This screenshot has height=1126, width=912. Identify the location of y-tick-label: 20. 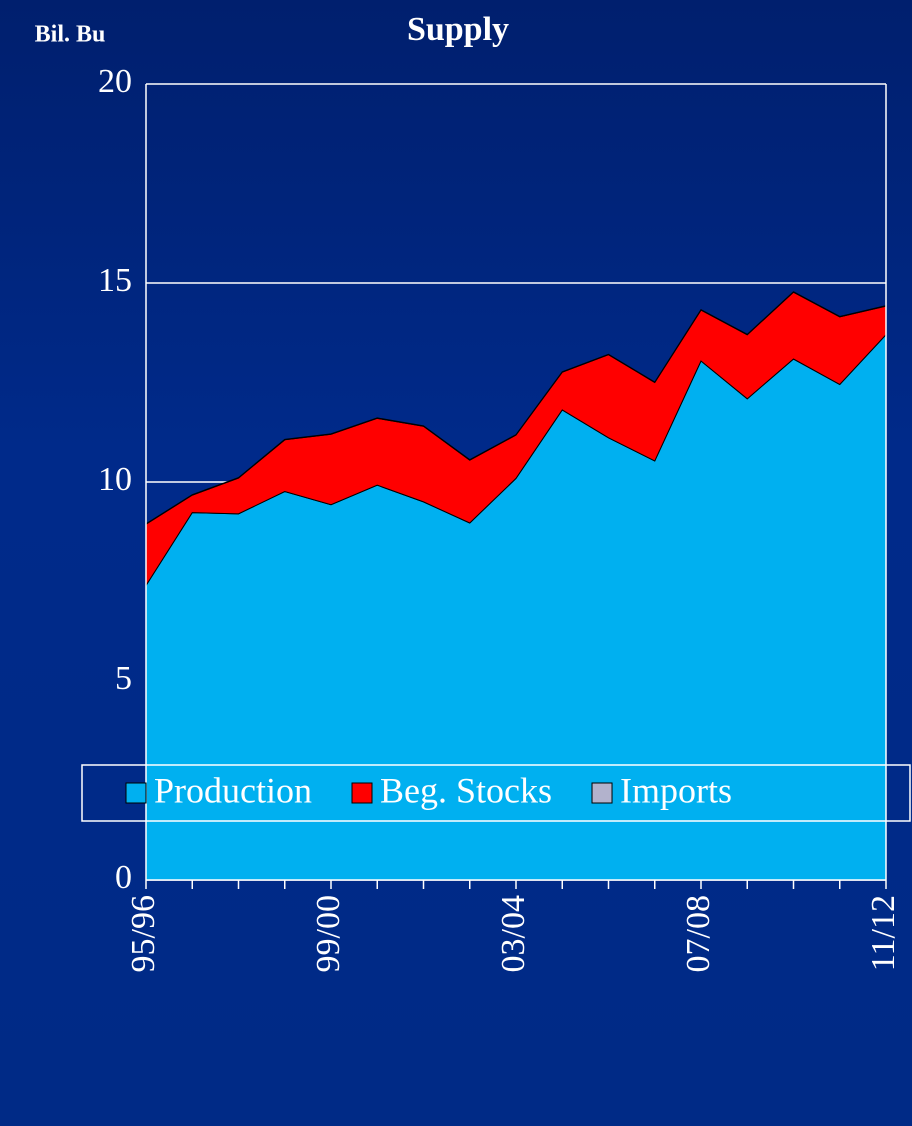
(115, 81).